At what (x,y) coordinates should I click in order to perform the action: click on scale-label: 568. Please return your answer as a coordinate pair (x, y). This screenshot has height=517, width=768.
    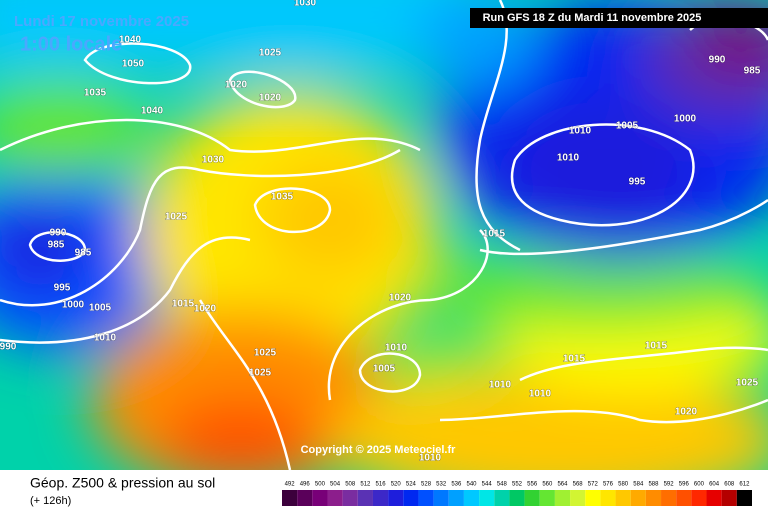
    Looking at the image, I should click on (578, 485).